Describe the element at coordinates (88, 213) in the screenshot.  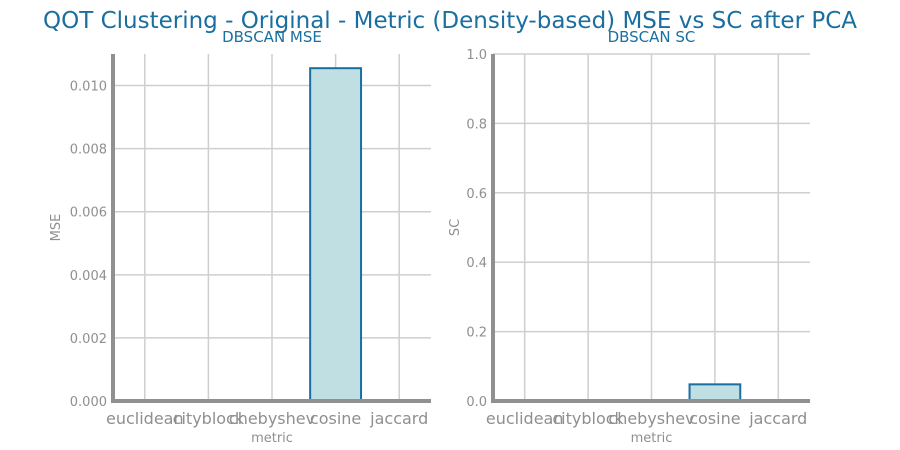
I see `y-tick-label: 0.006` at that location.